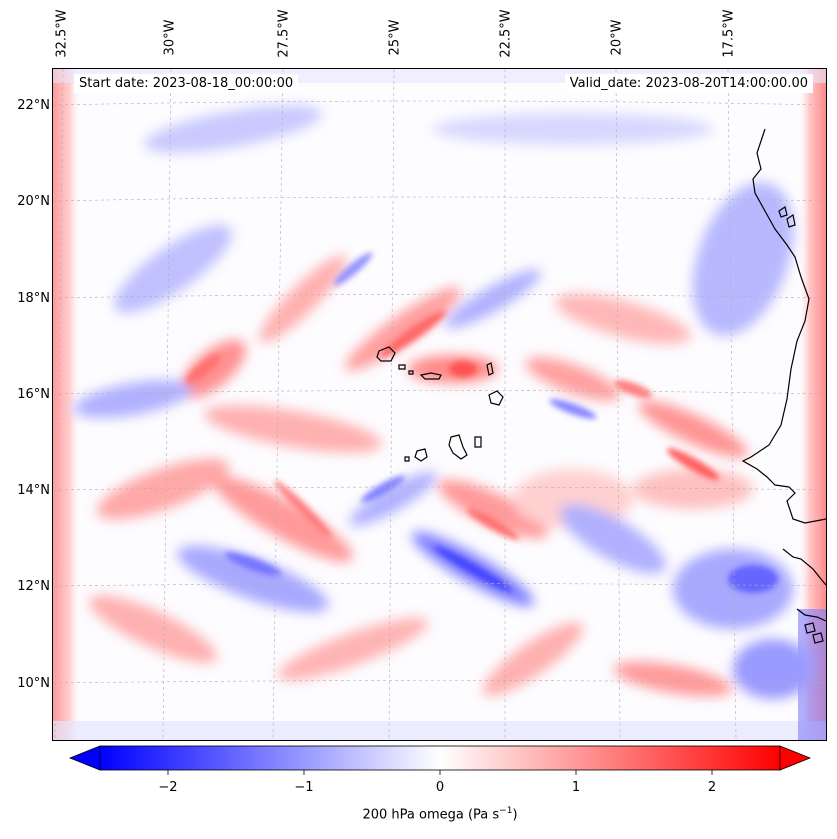  What do you see at coordinates (431, 815) in the screenshot?
I see `colorbar-label-prefix: 200 hPa omega (Pa s` at bounding box center [431, 815].